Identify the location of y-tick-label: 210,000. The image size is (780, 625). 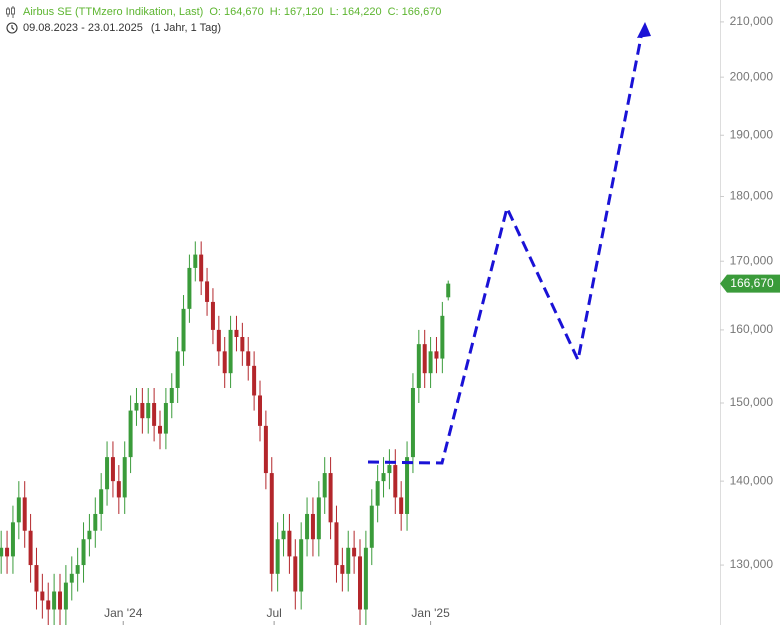
(752, 21).